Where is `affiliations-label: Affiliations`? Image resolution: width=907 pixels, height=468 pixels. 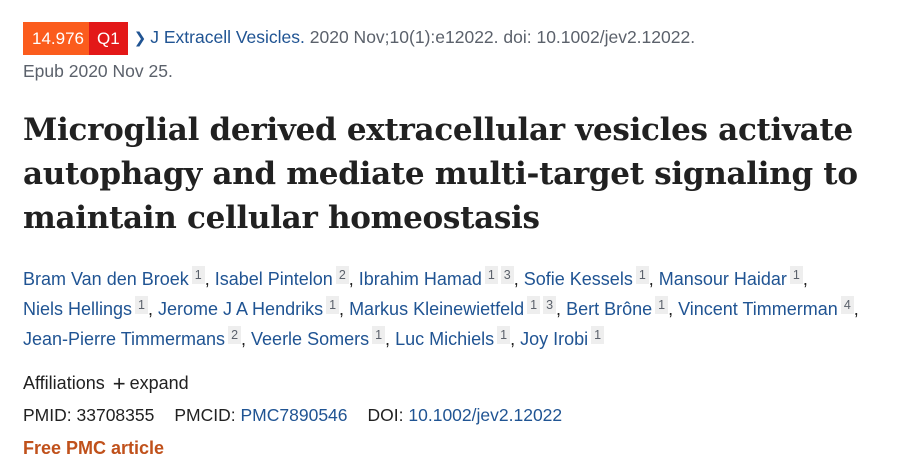
affiliations-label: Affiliations is located at coordinates (64, 383).